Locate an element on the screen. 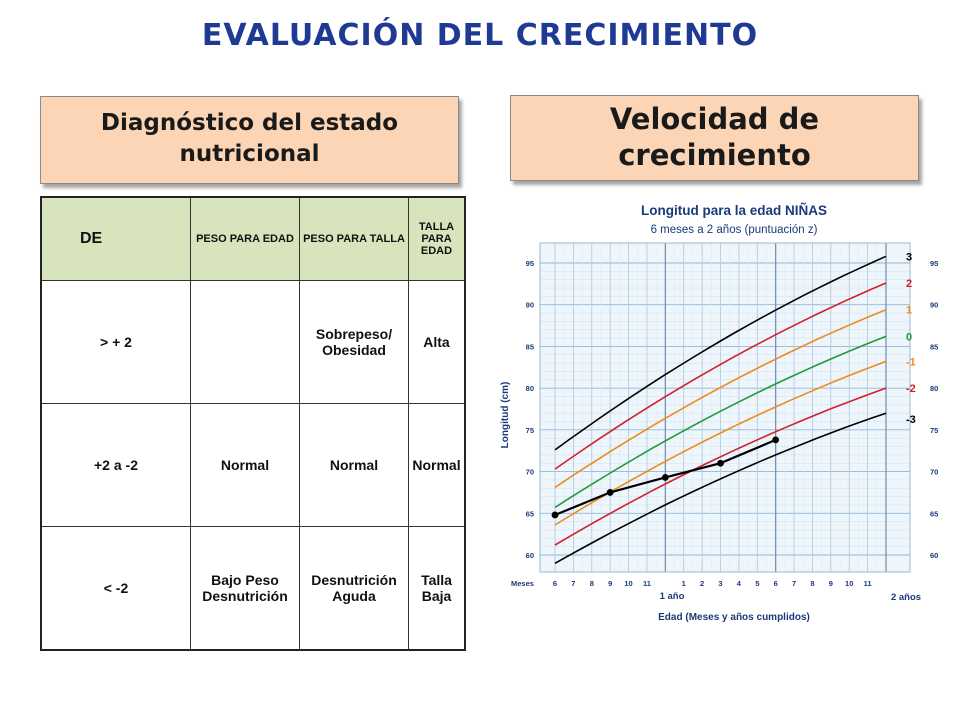  y-tick-label-left: 75 is located at coordinates (530, 430).